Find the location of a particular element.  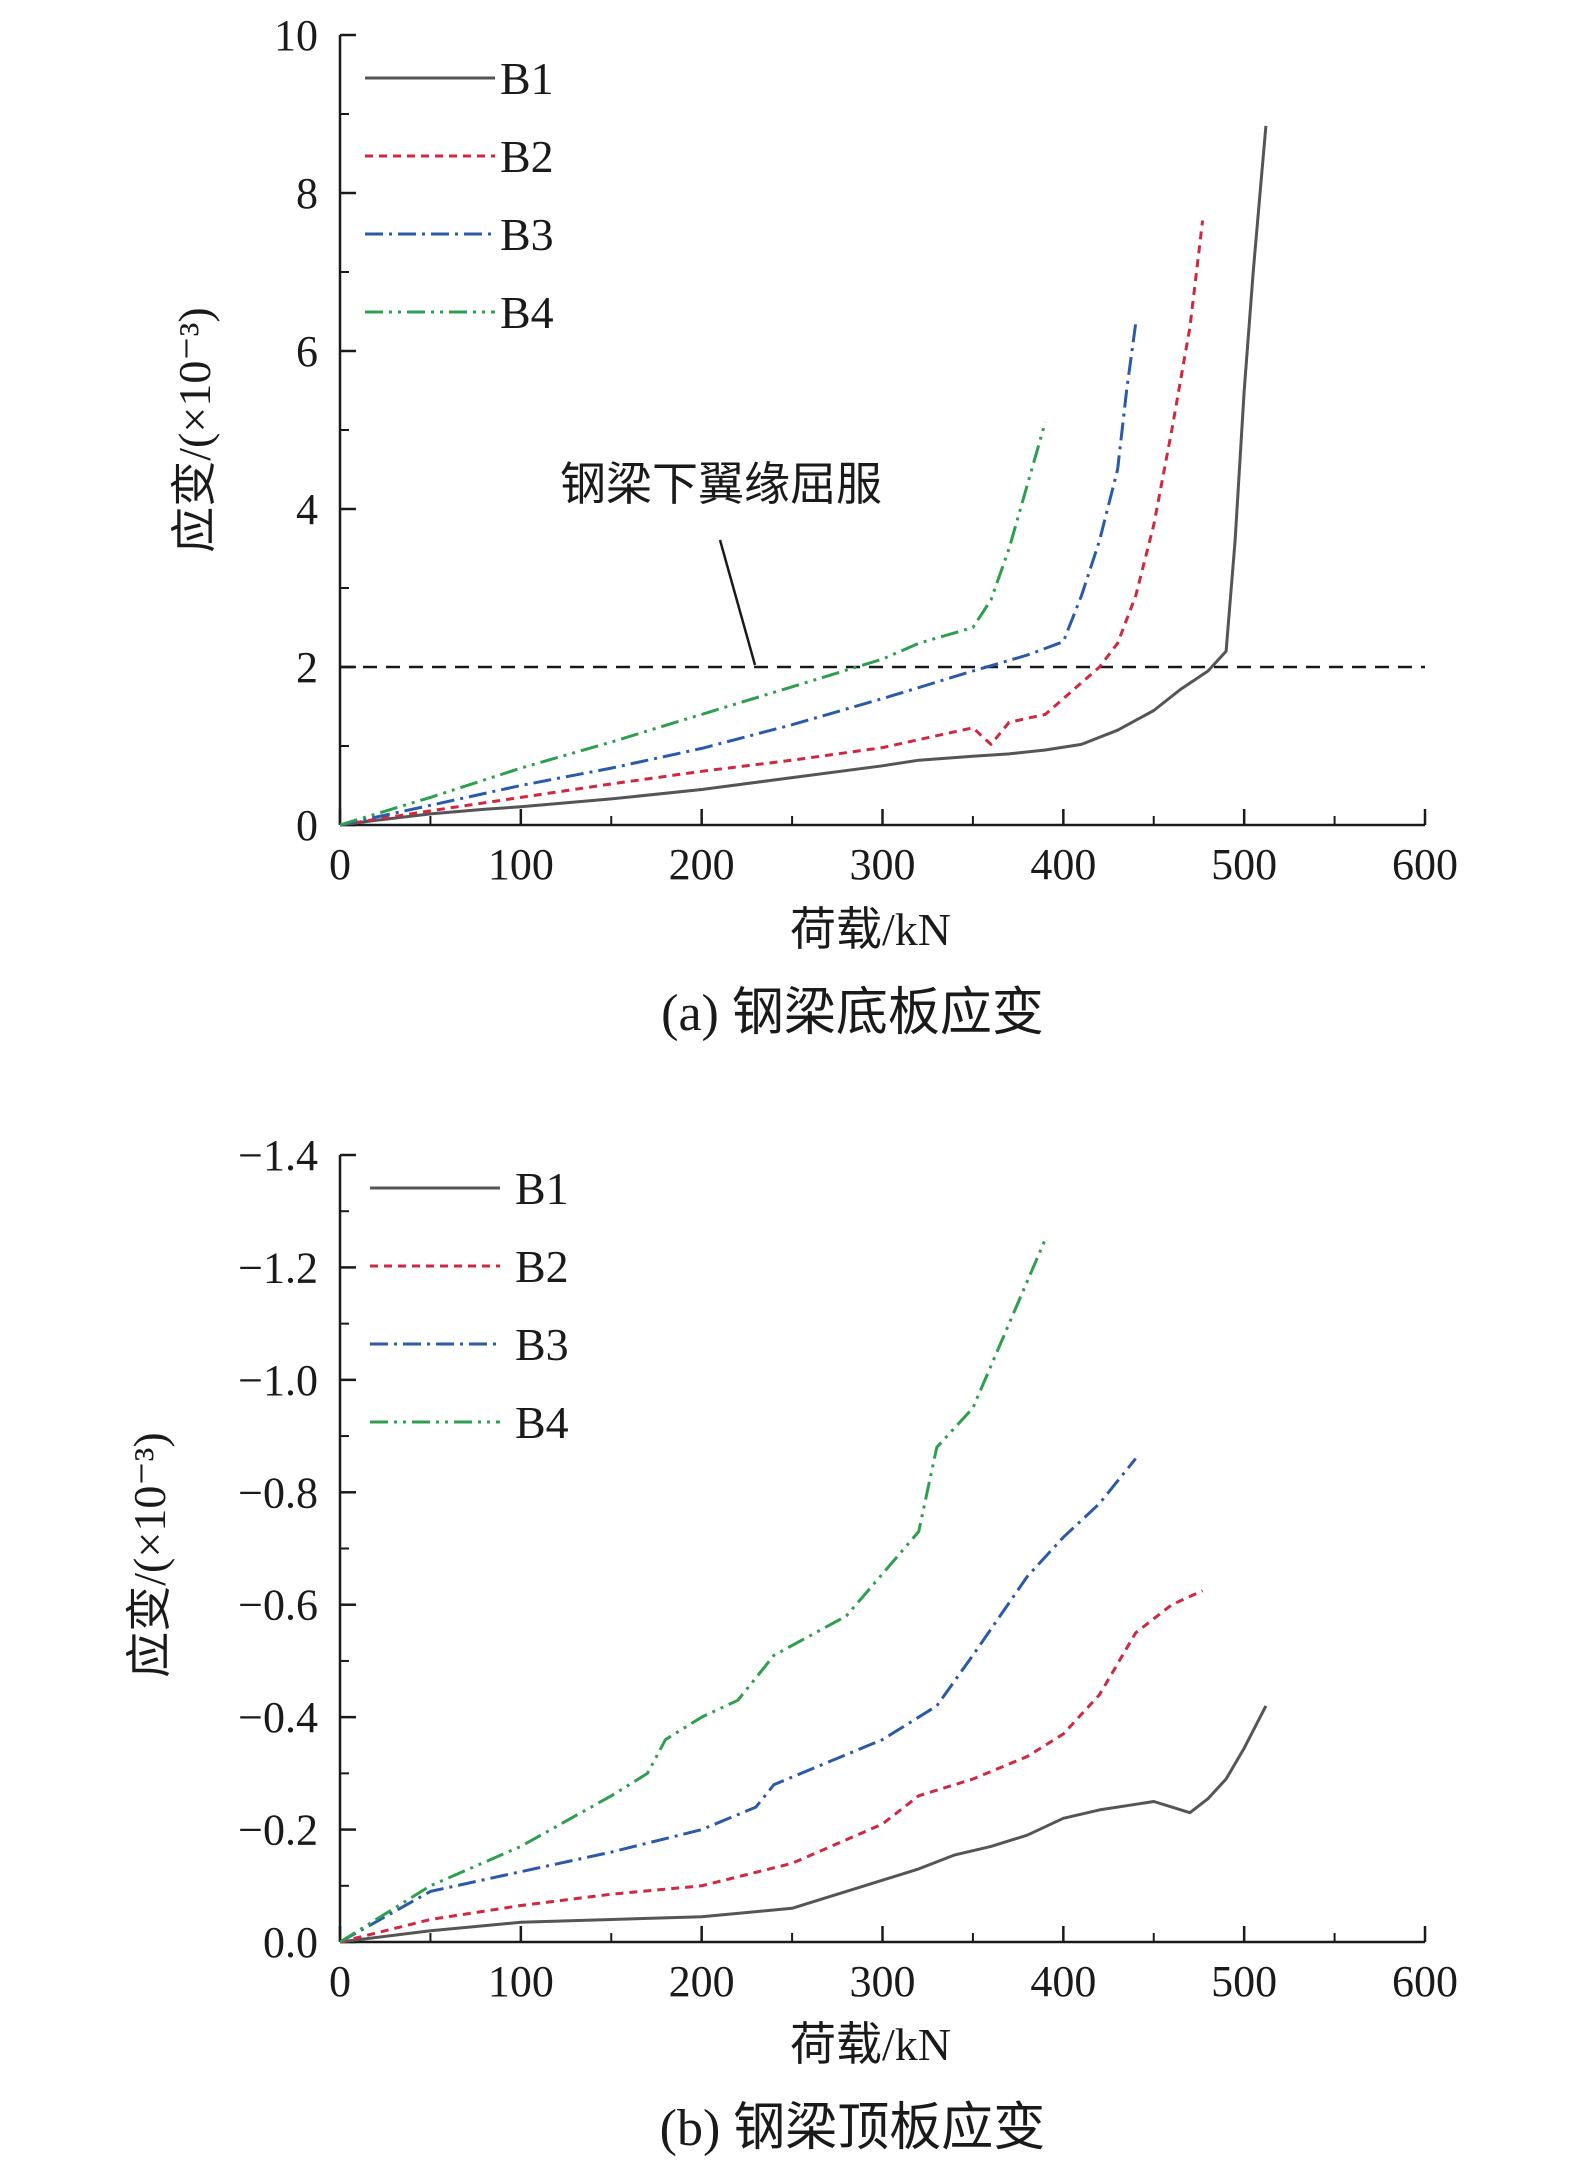

y-tick-label: −0.8 is located at coordinates (278, 1492).